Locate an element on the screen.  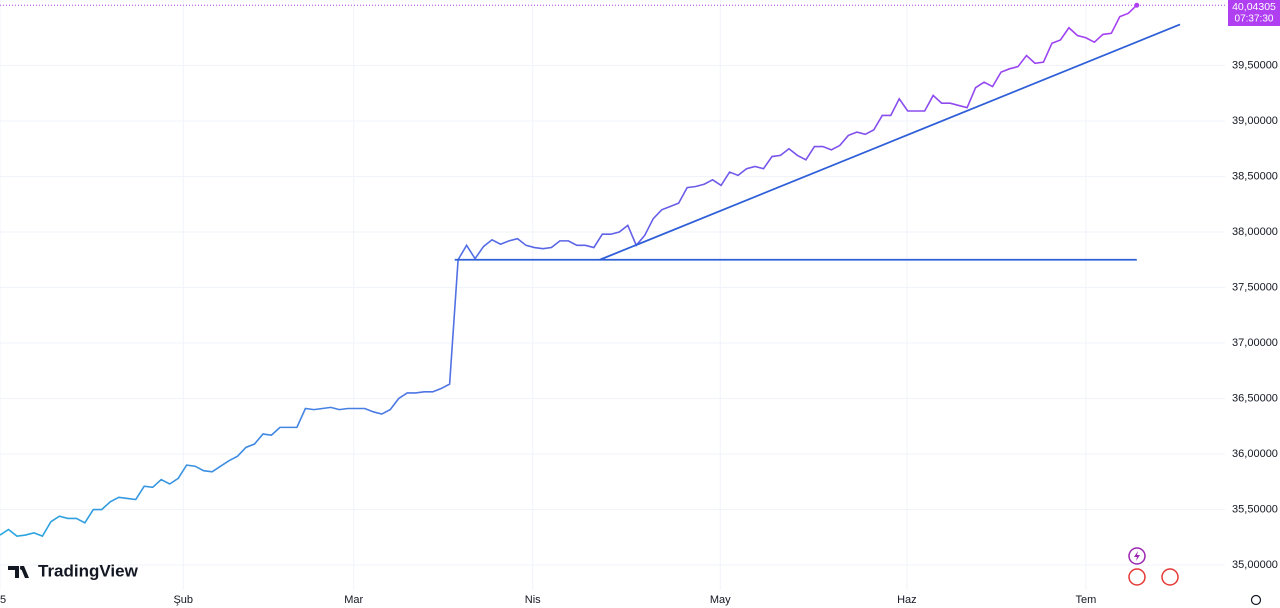
y-tick-label: 38,00000 is located at coordinates (1255, 232).